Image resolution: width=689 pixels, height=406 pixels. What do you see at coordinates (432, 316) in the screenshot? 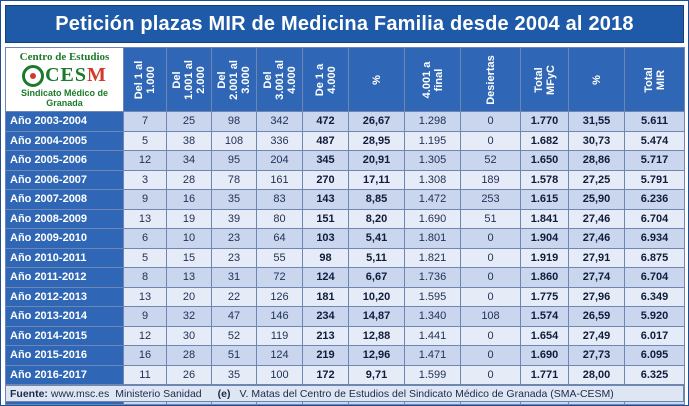
I see `table-cell: 1.340` at bounding box center [432, 316].